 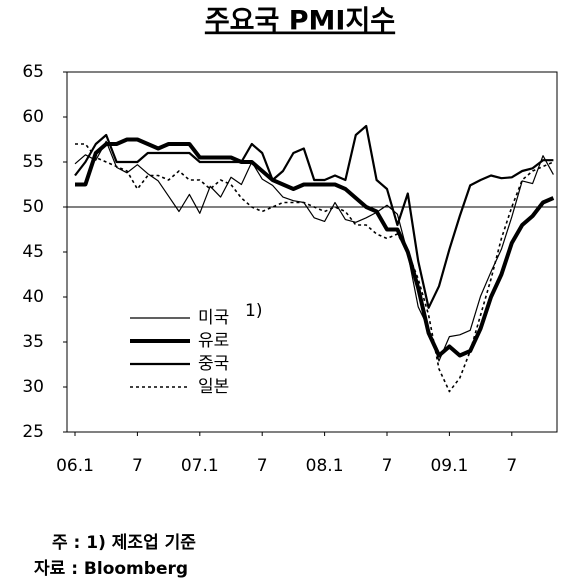 I want to click on footnote: 주 : 1) 제조업 기준, so click(x=124, y=543).